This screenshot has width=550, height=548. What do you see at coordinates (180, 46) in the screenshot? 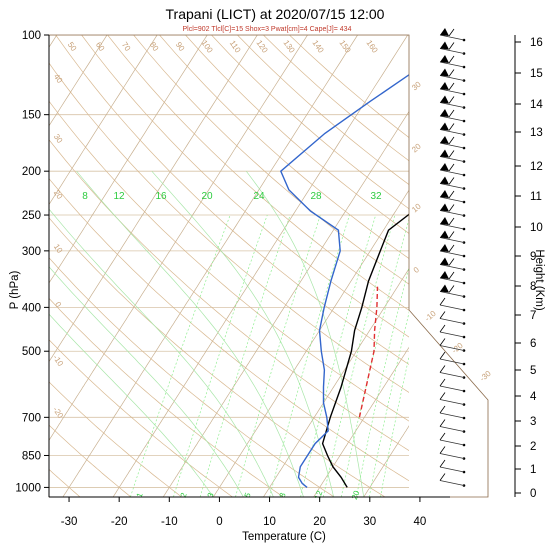
I see `dry-adiabat-label: 90` at bounding box center [180, 46].